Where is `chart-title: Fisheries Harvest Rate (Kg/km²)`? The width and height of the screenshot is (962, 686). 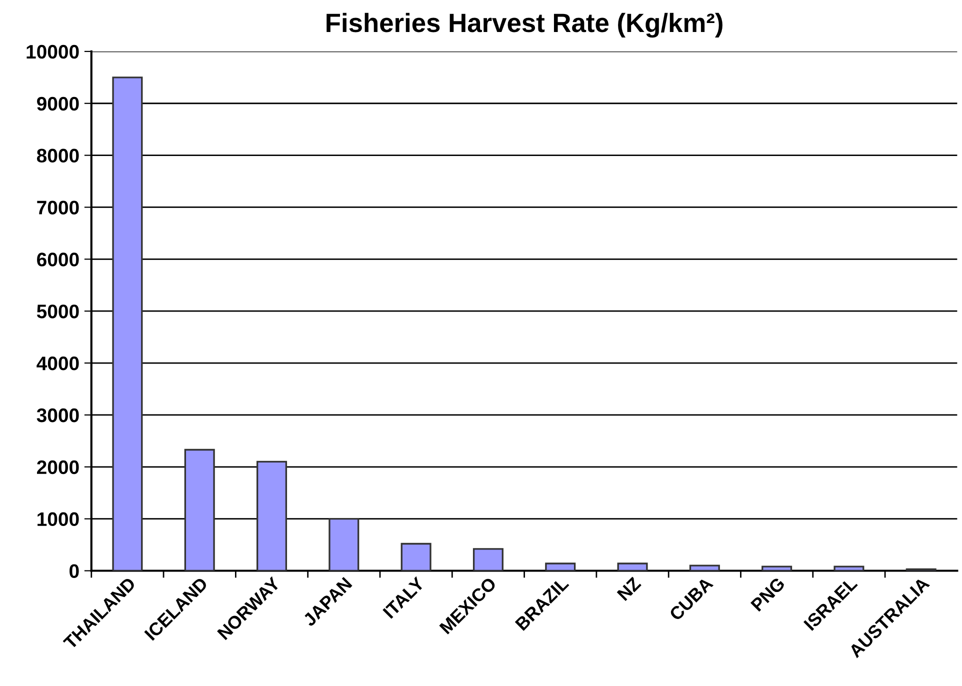 chart-title: Fisheries Harvest Rate (Kg/km²) is located at coordinates (524, 25).